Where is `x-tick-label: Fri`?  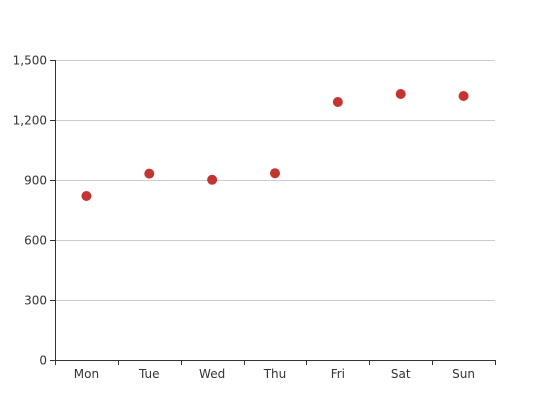 x-tick-label: Fri is located at coordinates (338, 374).